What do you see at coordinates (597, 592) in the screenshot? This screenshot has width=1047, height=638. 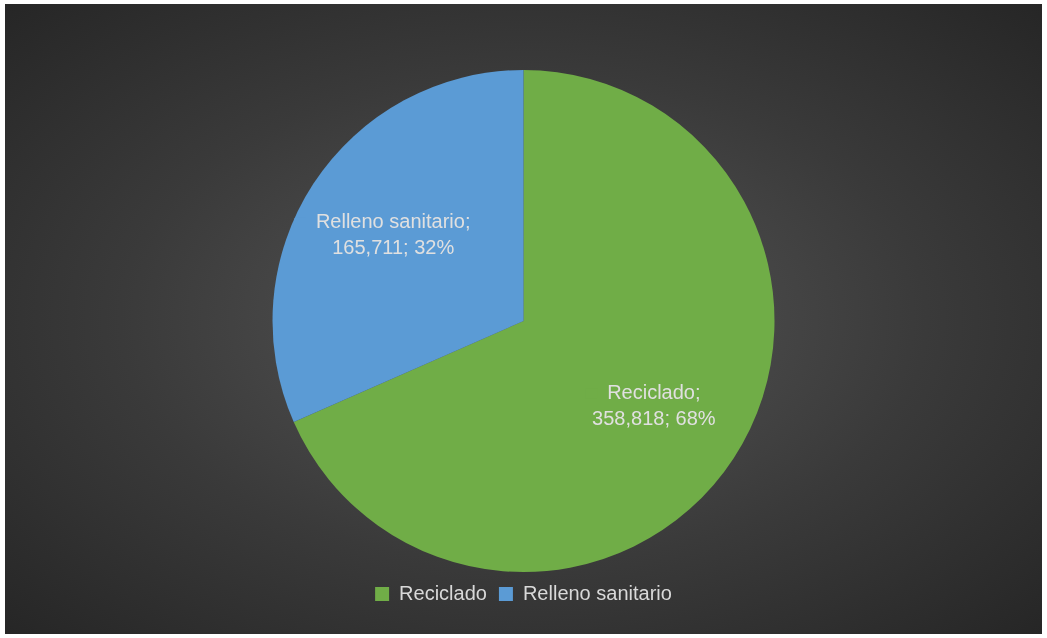 I see `legend-label: Relleno sanitario` at bounding box center [597, 592].